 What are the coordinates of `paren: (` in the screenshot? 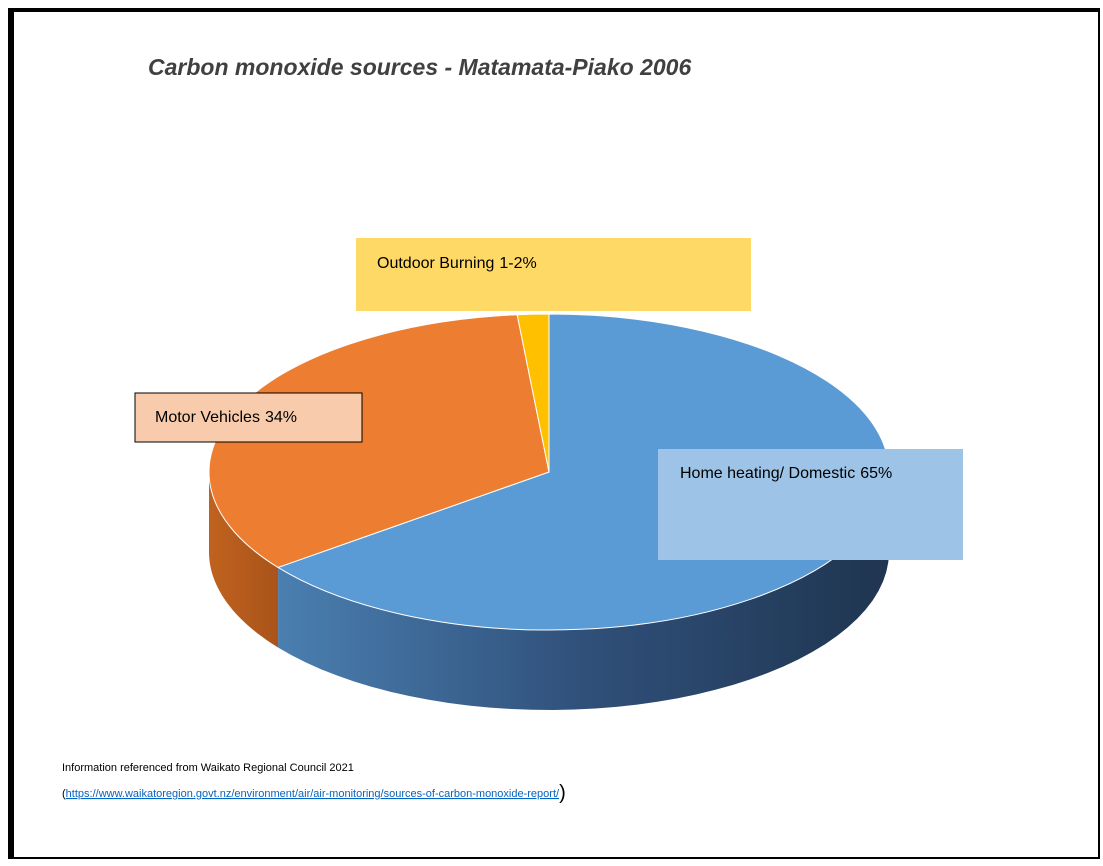 It's located at (64, 794).